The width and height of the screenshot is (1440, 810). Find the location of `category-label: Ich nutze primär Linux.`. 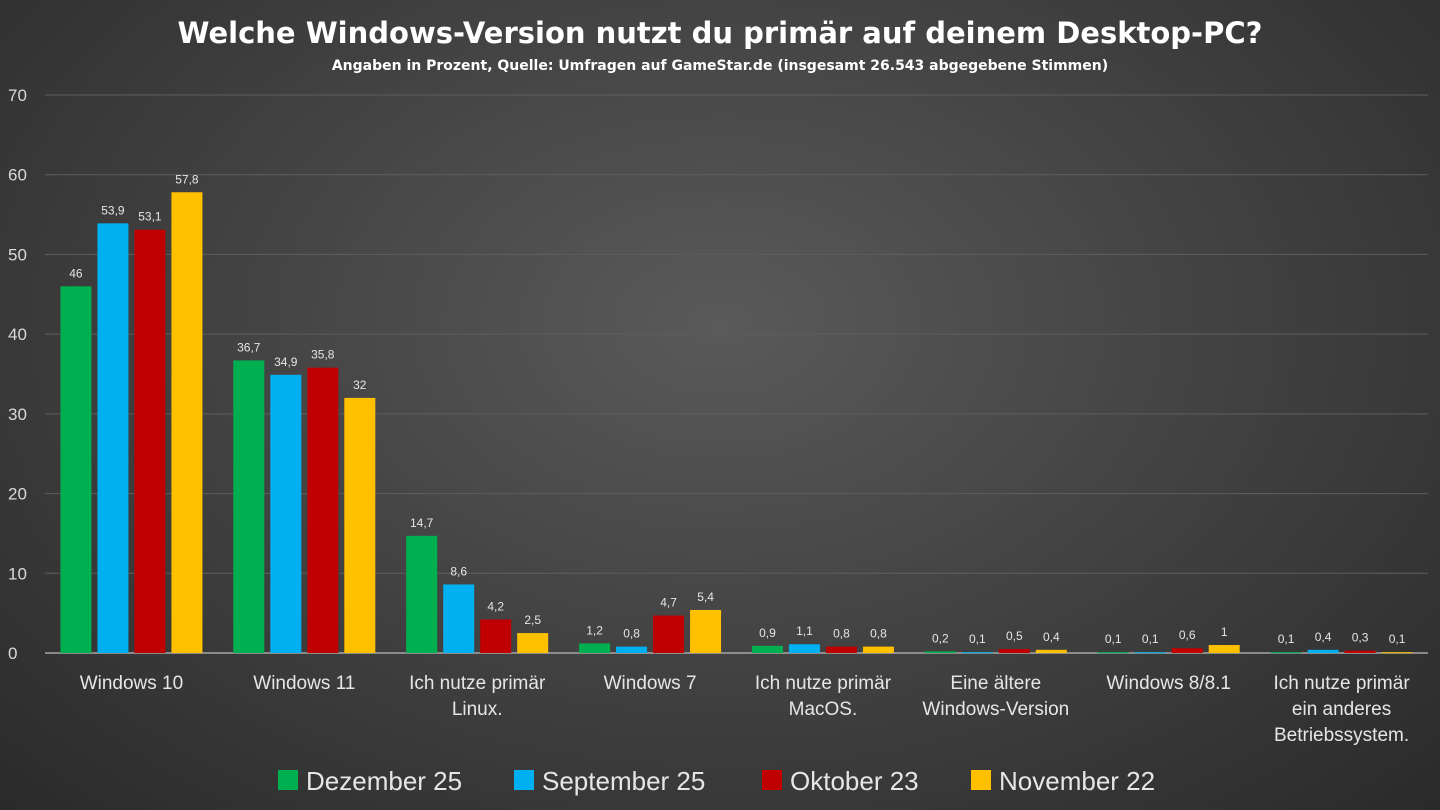

category-label: Ich nutze primär Linux. is located at coordinates (477, 696).